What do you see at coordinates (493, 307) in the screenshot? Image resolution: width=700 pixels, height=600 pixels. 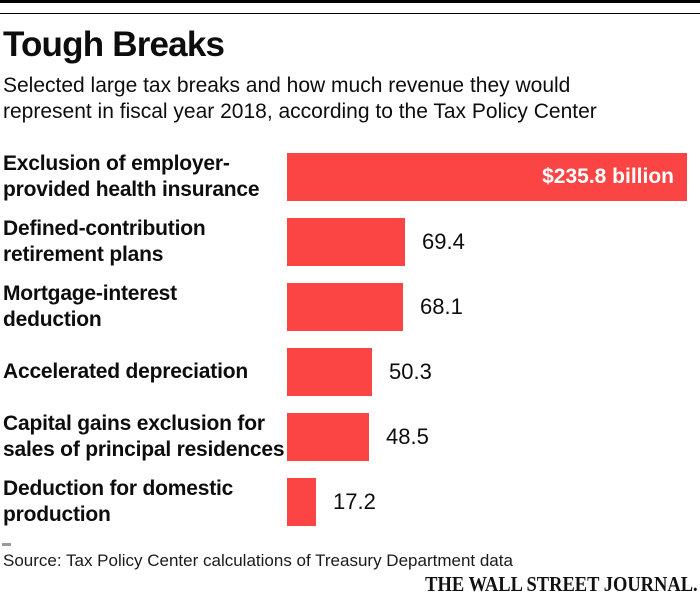 I see `bar-zone: 68.1` at bounding box center [493, 307].